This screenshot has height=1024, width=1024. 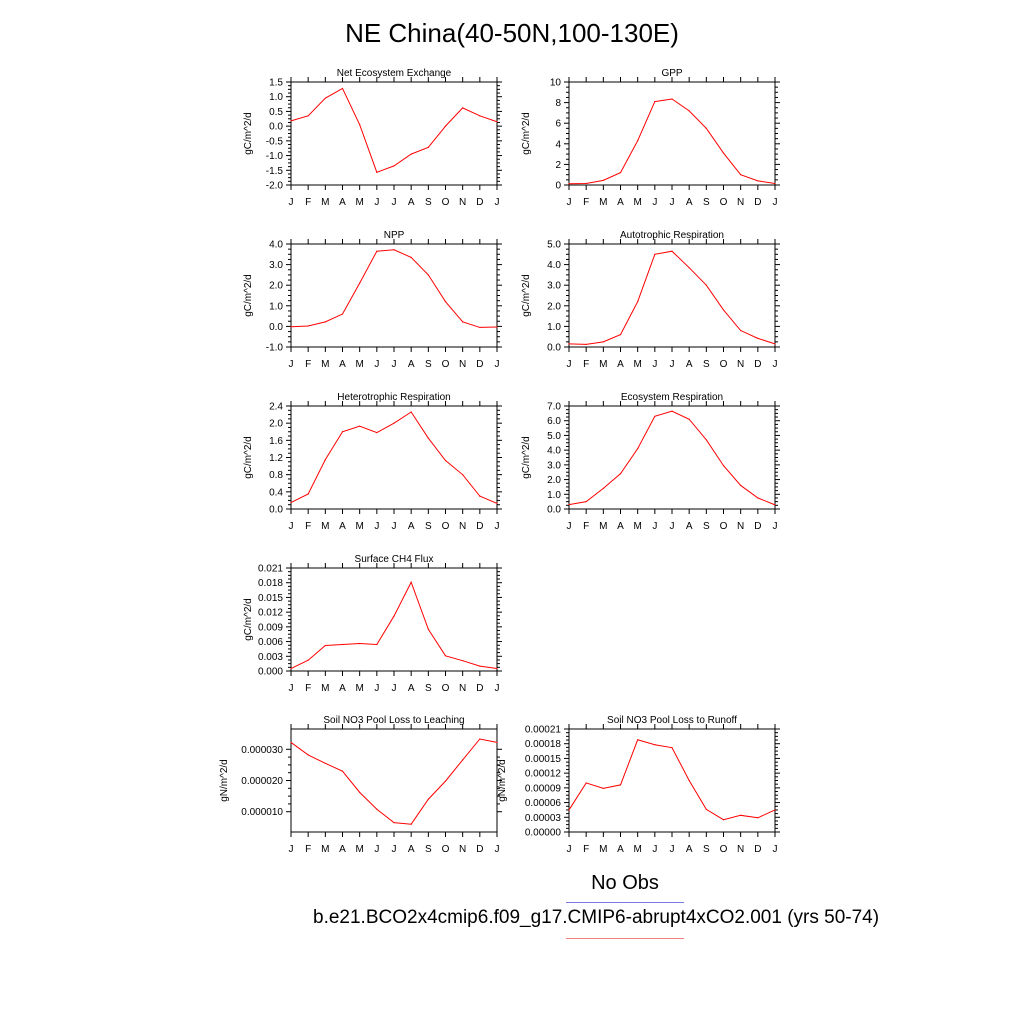 What do you see at coordinates (554, 407) in the screenshot?
I see `y-tick-label: 7.0` at bounding box center [554, 407].